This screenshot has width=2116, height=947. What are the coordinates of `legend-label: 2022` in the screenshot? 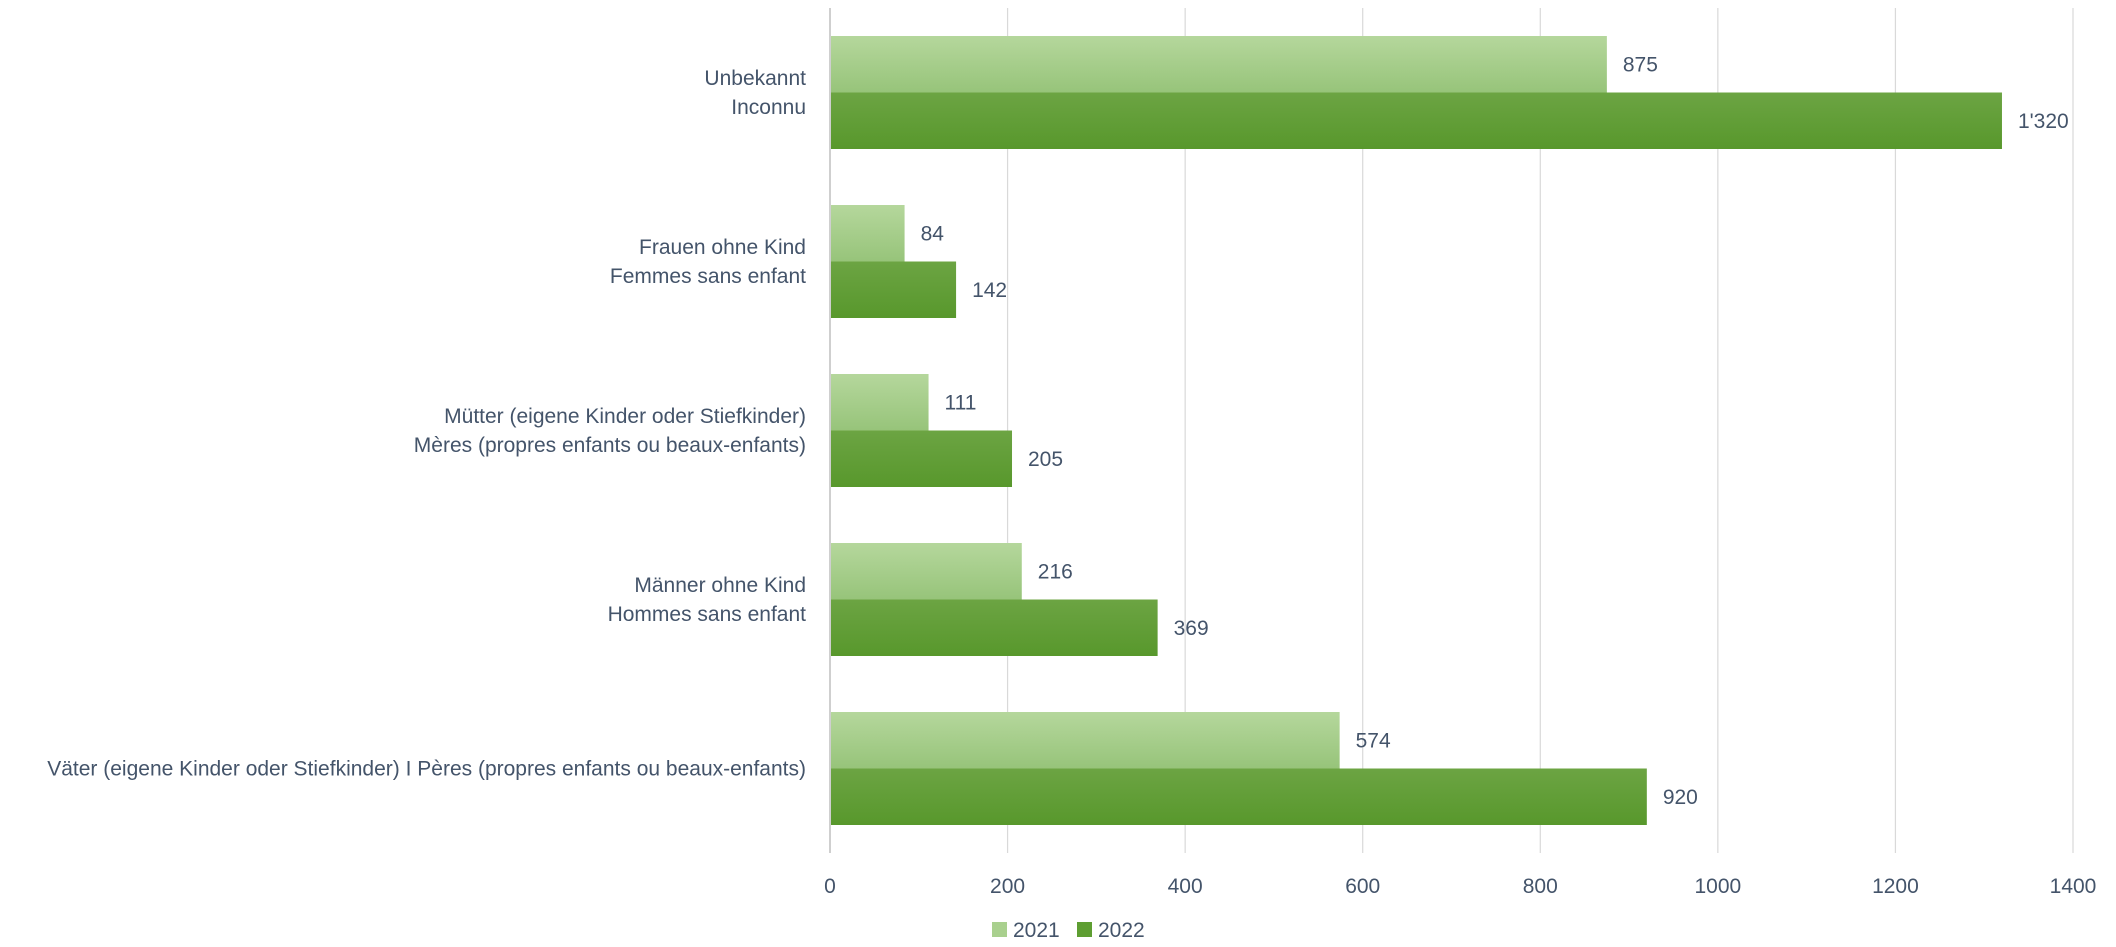 It's located at (1121, 930).